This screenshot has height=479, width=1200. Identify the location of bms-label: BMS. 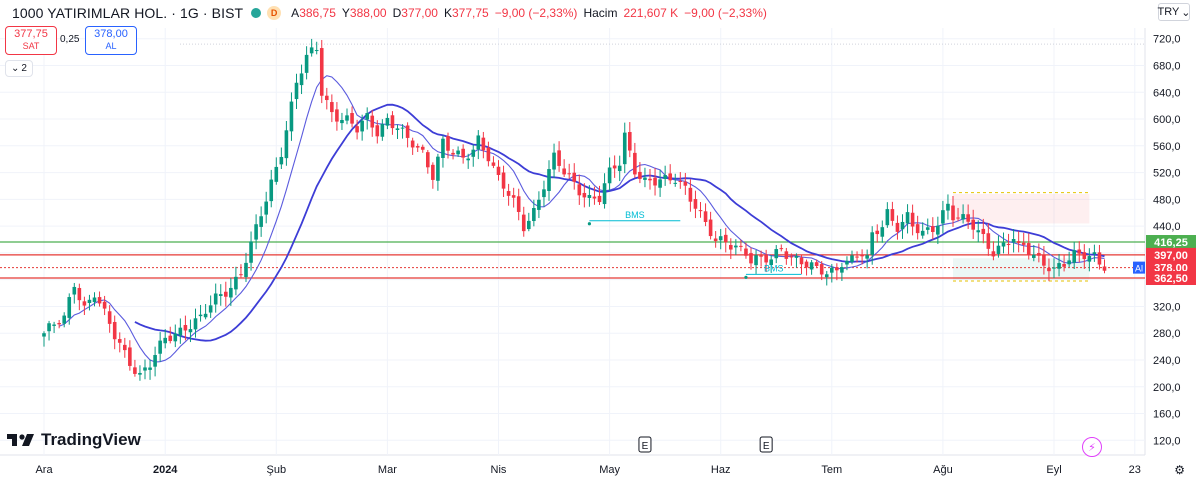
(774, 268).